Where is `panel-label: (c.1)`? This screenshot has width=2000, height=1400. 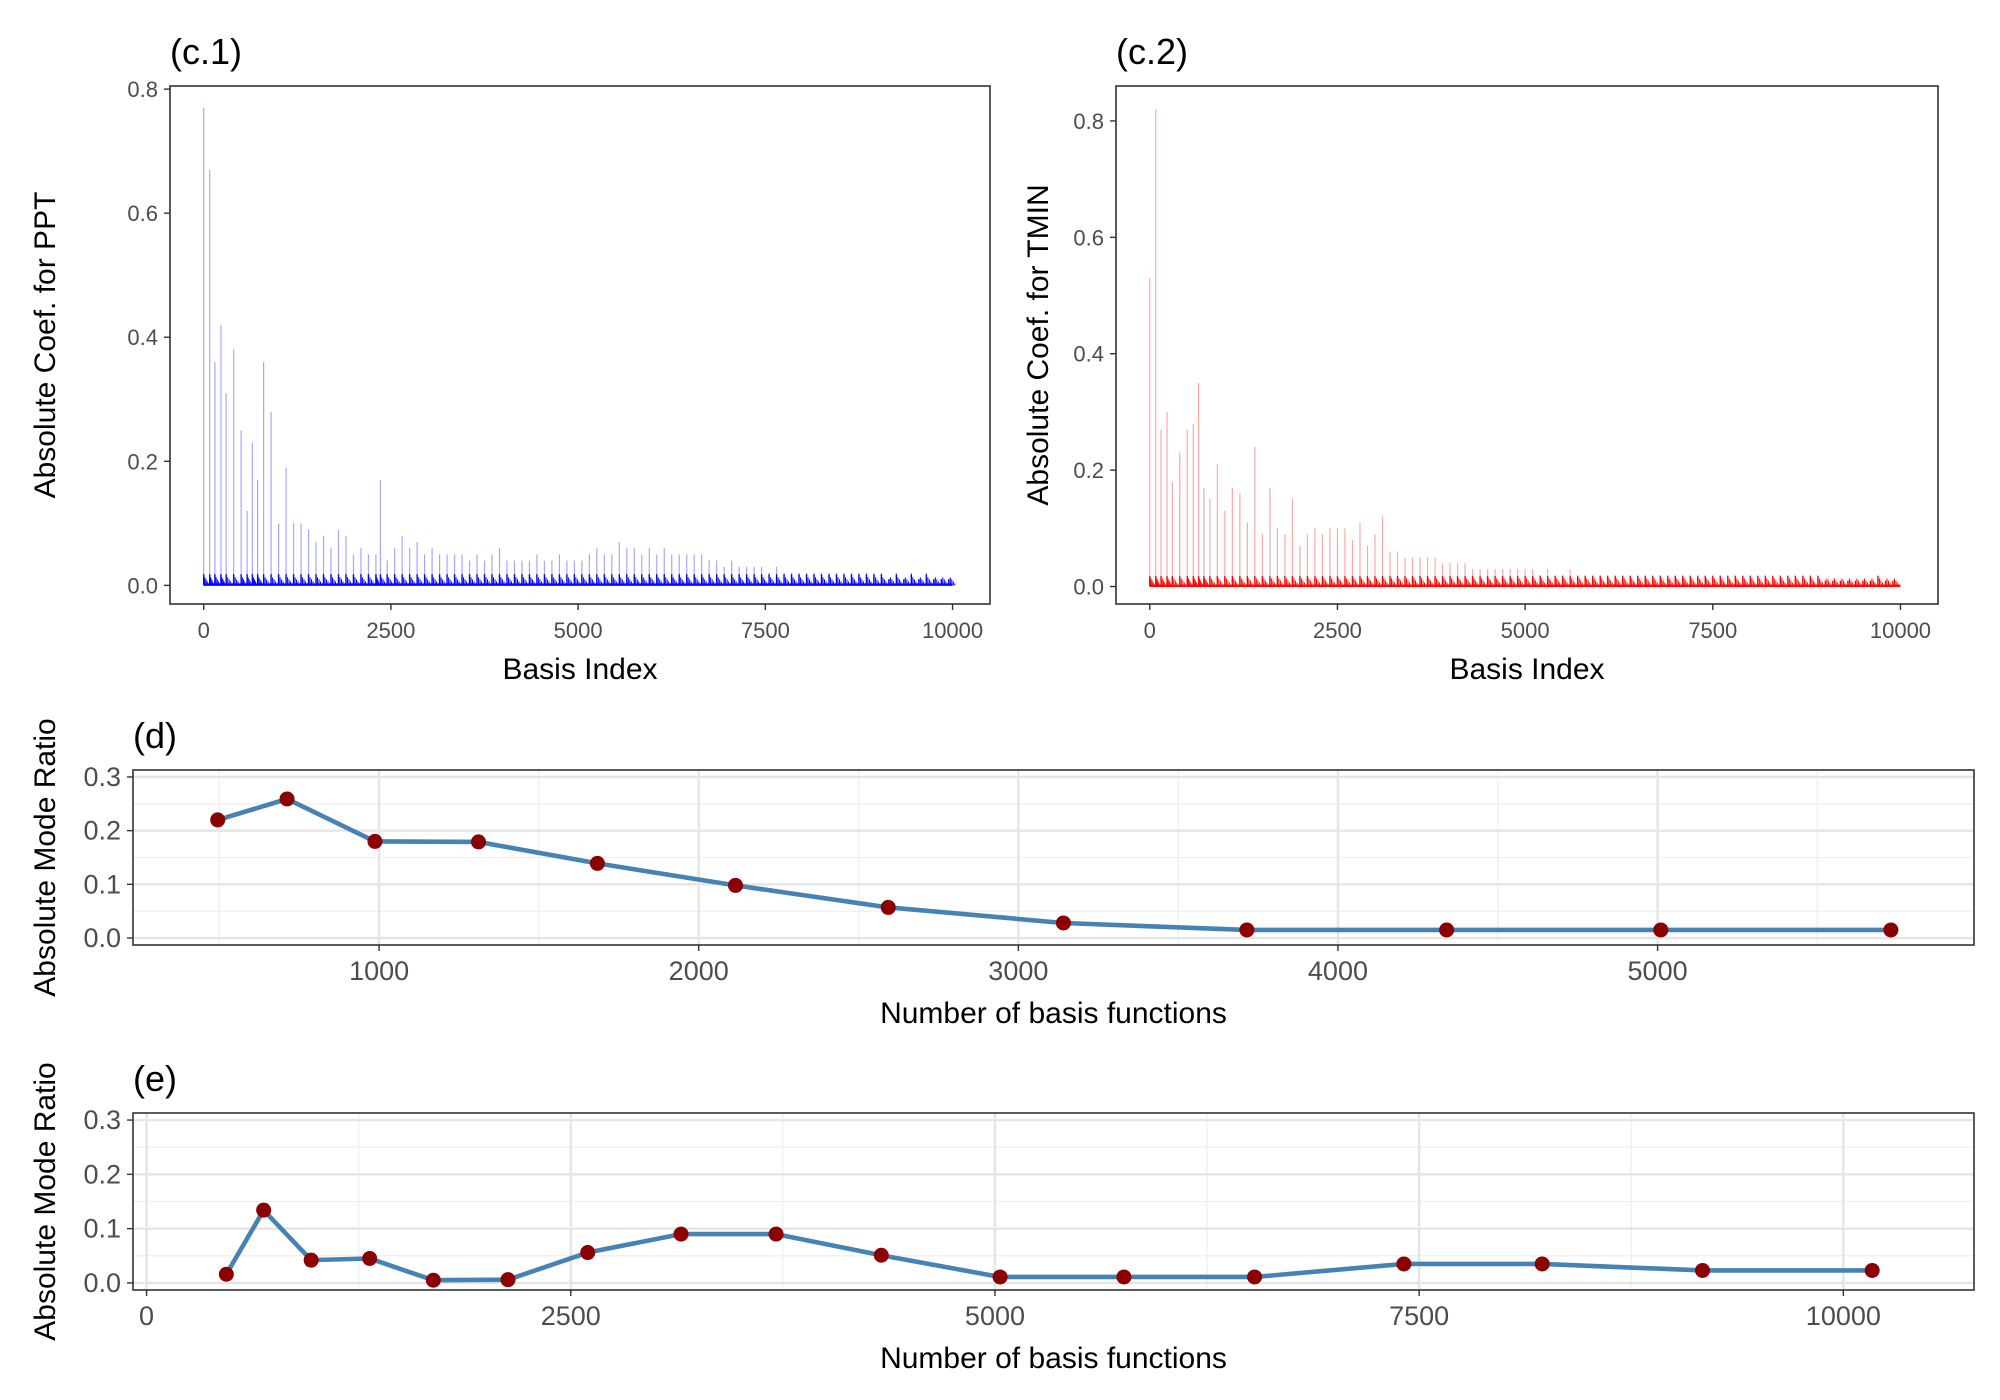 panel-label: (c.1) is located at coordinates (206, 51).